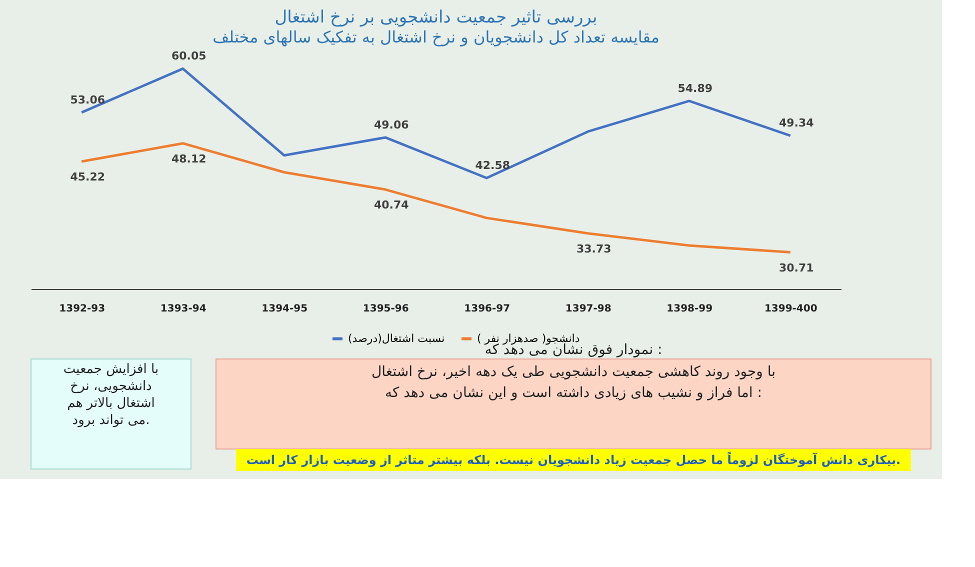 The width and height of the screenshot is (975, 567). Describe the element at coordinates (385, 309) in the screenshot. I see `x-tick-label: 1395-96` at that location.